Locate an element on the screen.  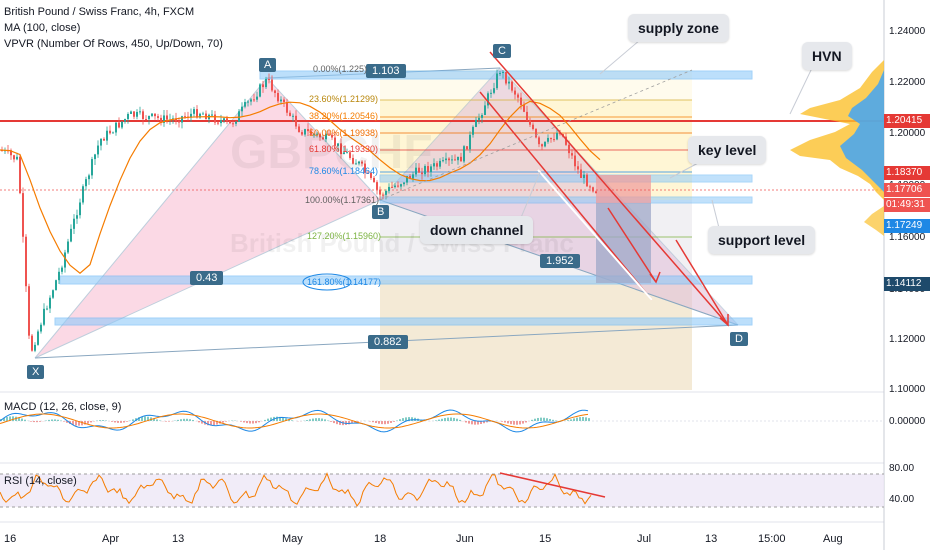
point-b: B is located at coordinates (381, 212).